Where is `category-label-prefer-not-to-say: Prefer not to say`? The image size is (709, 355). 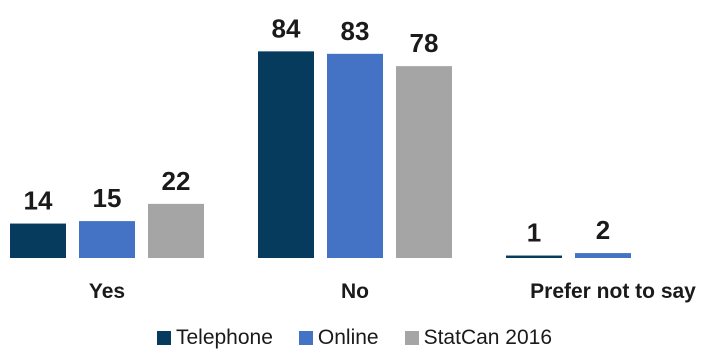 category-label-prefer-not-to-say: Prefer not to say is located at coordinates (613, 291).